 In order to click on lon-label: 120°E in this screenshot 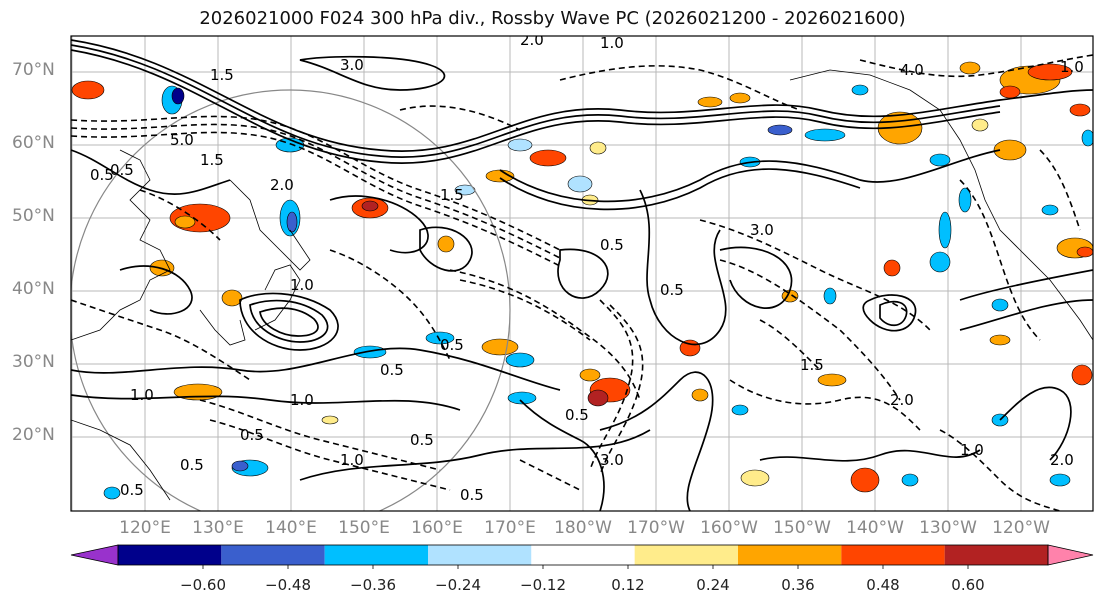, I will do `click(145, 528)`.